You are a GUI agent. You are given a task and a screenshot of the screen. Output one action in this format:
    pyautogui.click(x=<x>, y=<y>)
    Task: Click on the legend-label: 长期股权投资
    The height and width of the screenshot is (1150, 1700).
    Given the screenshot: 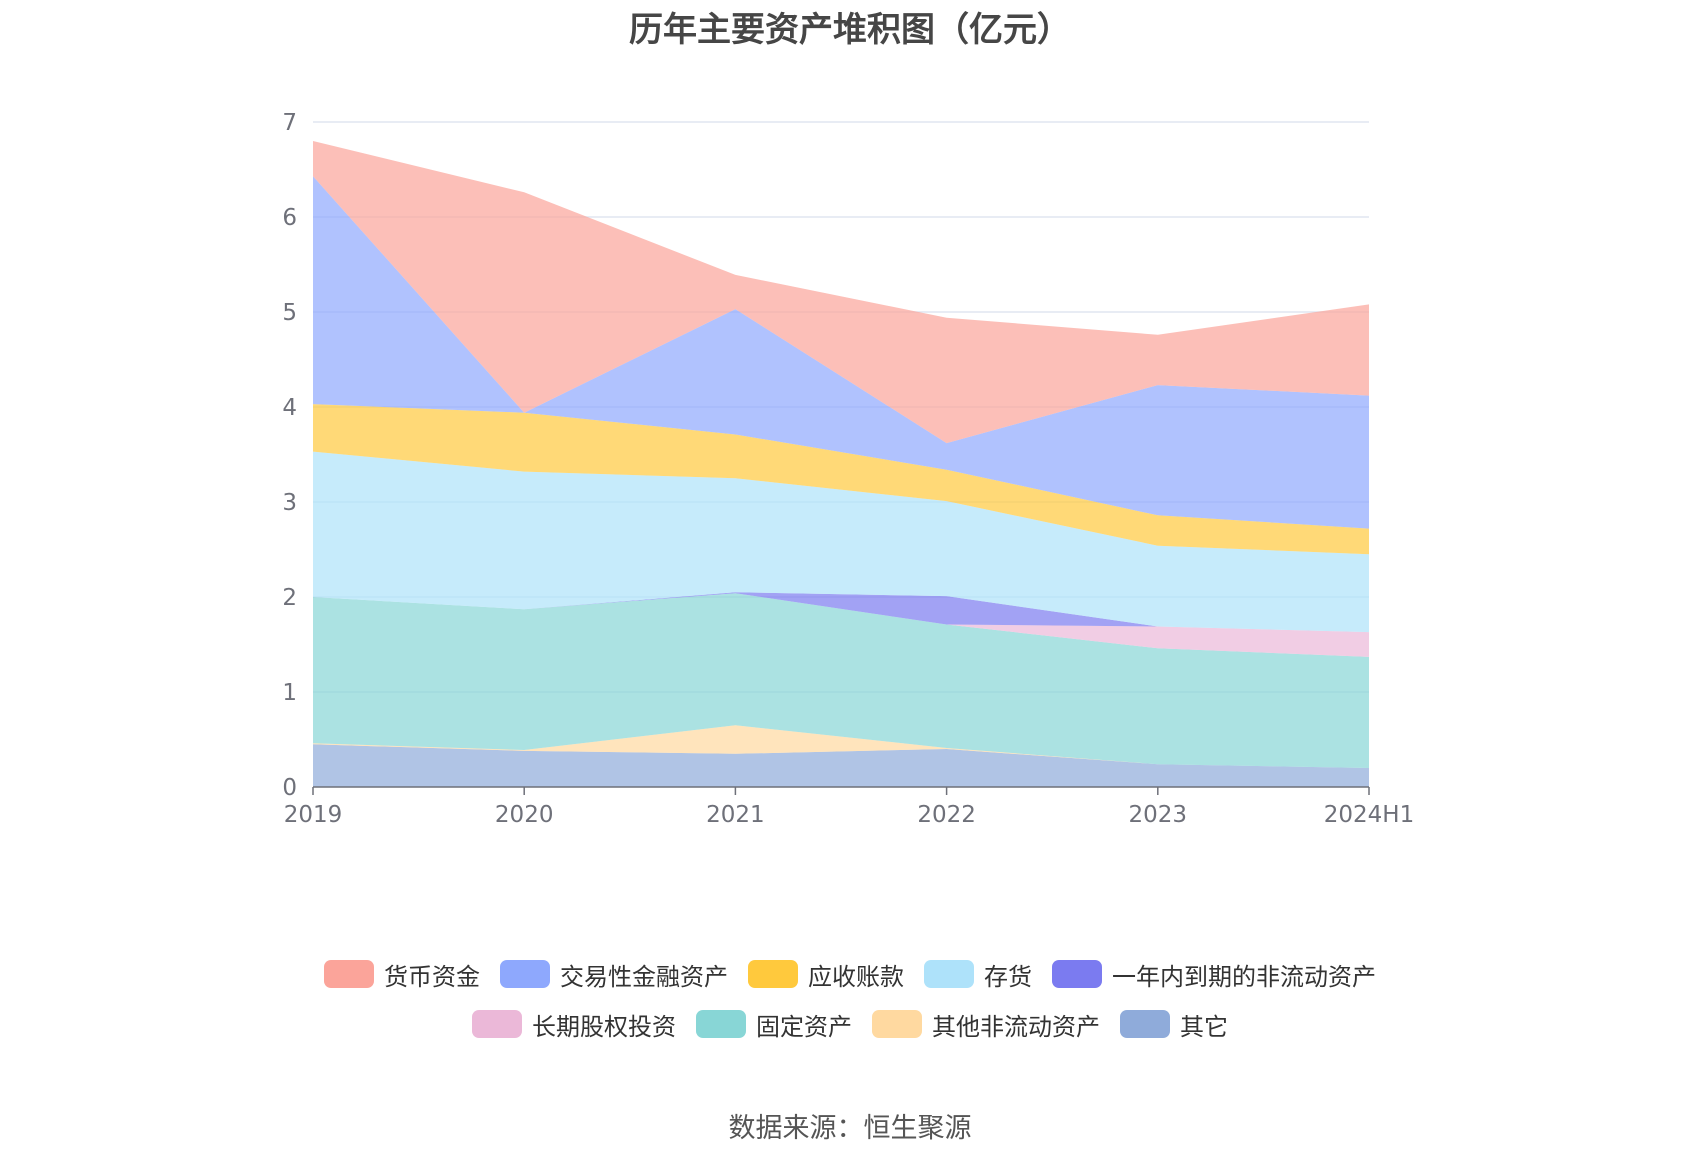 What is the action you would take?
    pyautogui.click(x=604, y=1026)
    